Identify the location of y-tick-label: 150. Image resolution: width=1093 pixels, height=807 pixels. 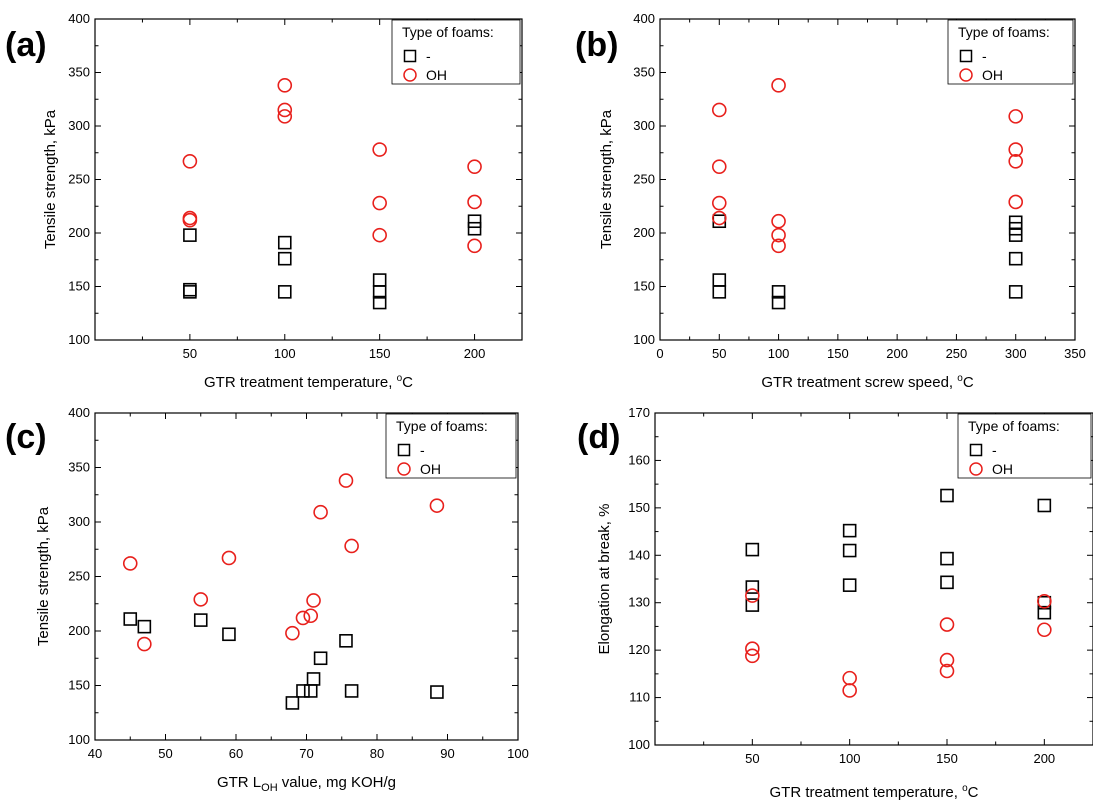
(79, 286).